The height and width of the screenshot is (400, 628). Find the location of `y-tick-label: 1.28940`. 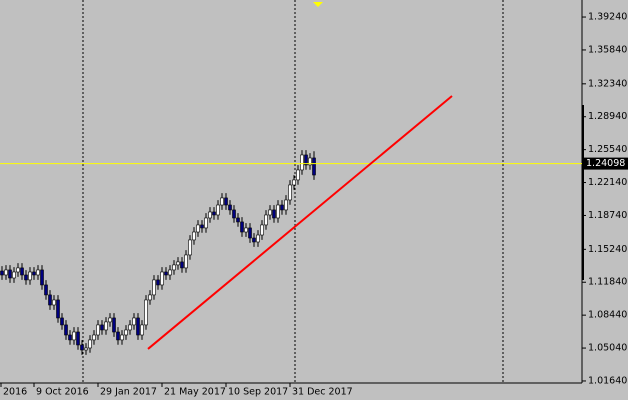

y-tick-label: 1.28940 is located at coordinates (607, 116).